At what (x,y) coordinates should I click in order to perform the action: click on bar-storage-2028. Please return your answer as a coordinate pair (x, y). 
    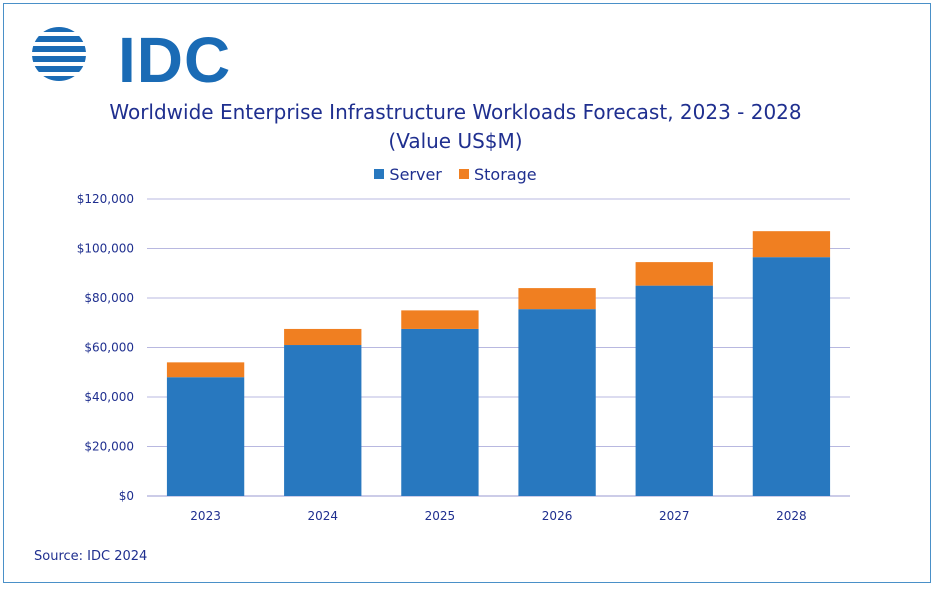
    Looking at the image, I should click on (791, 244).